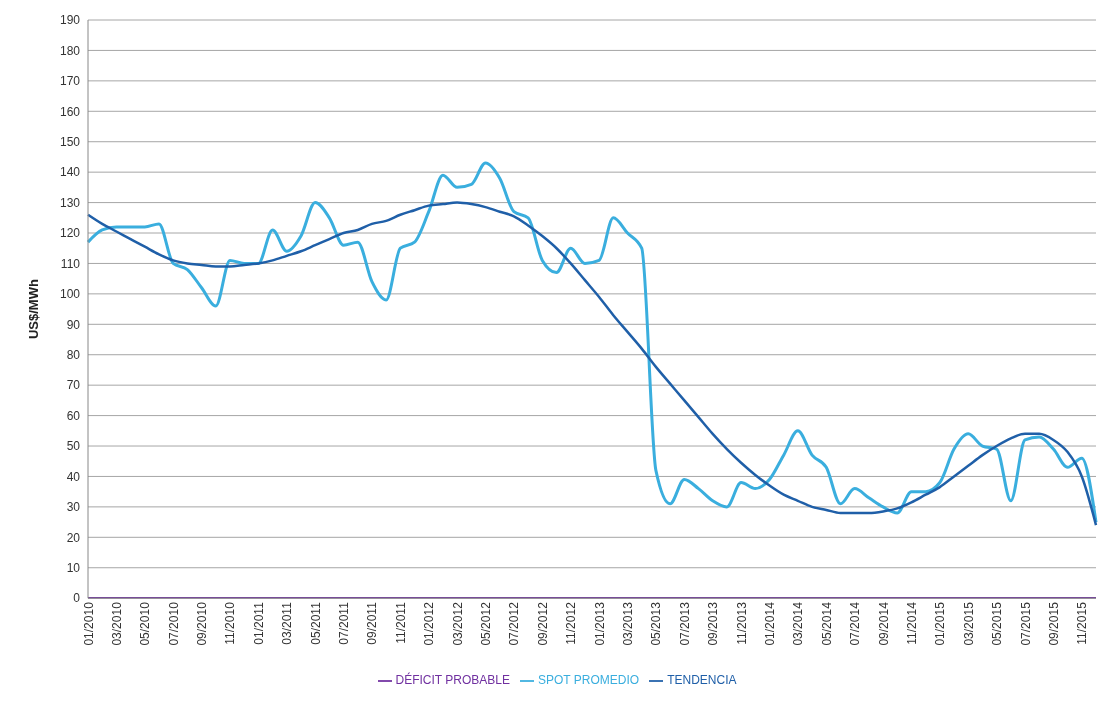  I want to click on y-tick-label: 80, so click(73, 354).